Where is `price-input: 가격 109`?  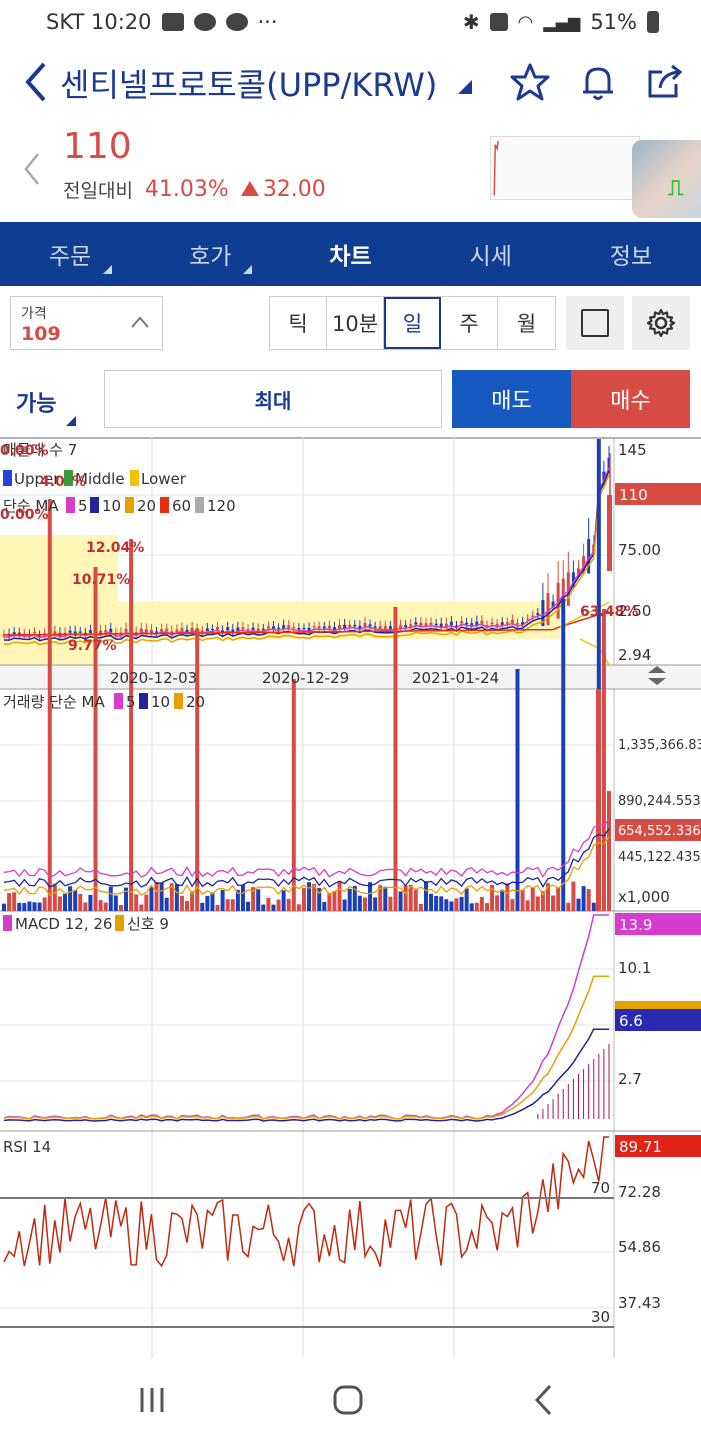 price-input: 가격 109 is located at coordinates (86, 323).